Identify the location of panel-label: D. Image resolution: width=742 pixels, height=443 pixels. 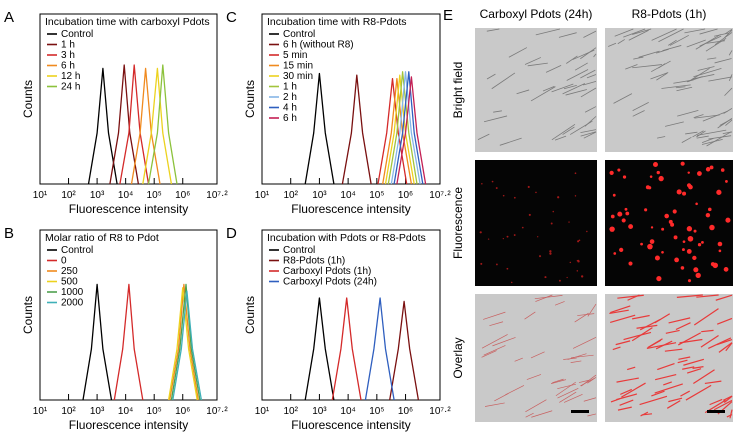
(231, 233).